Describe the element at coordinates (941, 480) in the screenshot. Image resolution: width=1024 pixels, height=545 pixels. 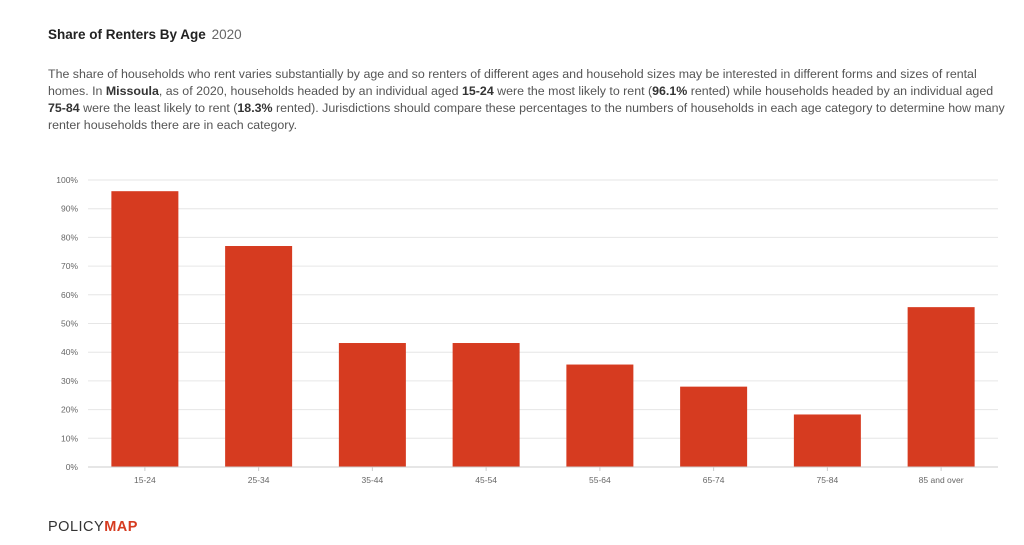
I see `x-tick-label: 85 and over` at that location.